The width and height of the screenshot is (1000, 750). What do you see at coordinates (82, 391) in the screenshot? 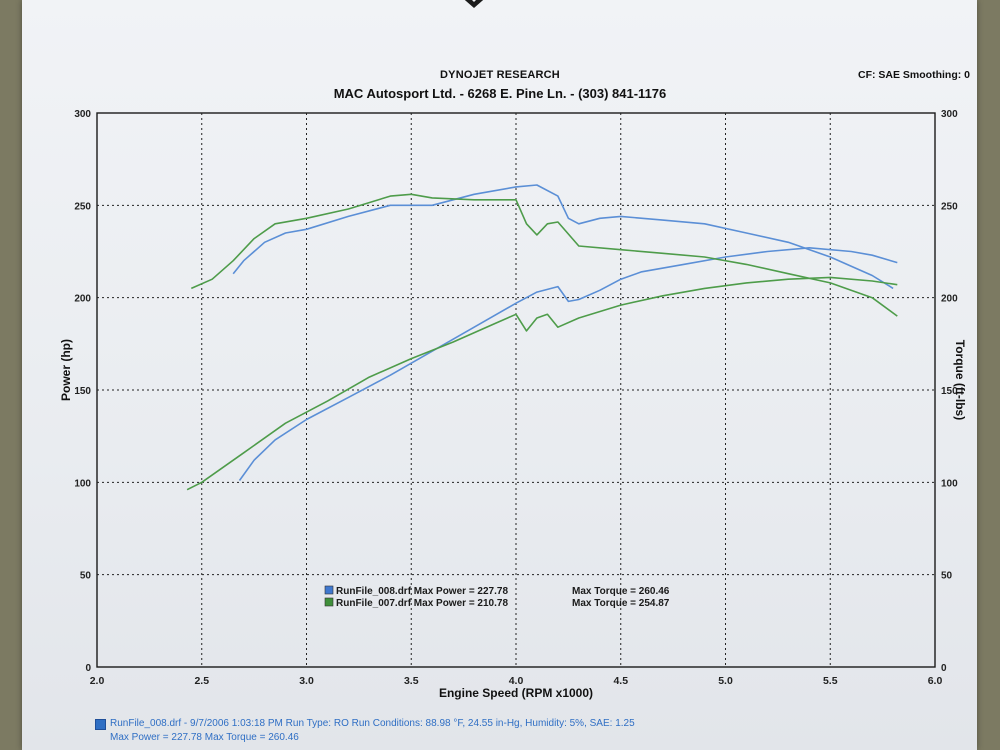
I see `y-tick-label: 150` at bounding box center [82, 391].